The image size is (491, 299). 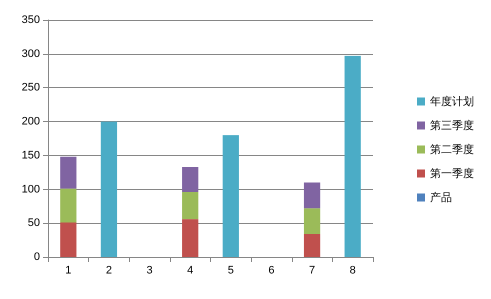 What do you see at coordinates (34, 223) in the screenshot?
I see `y-tick-label: 50` at bounding box center [34, 223].